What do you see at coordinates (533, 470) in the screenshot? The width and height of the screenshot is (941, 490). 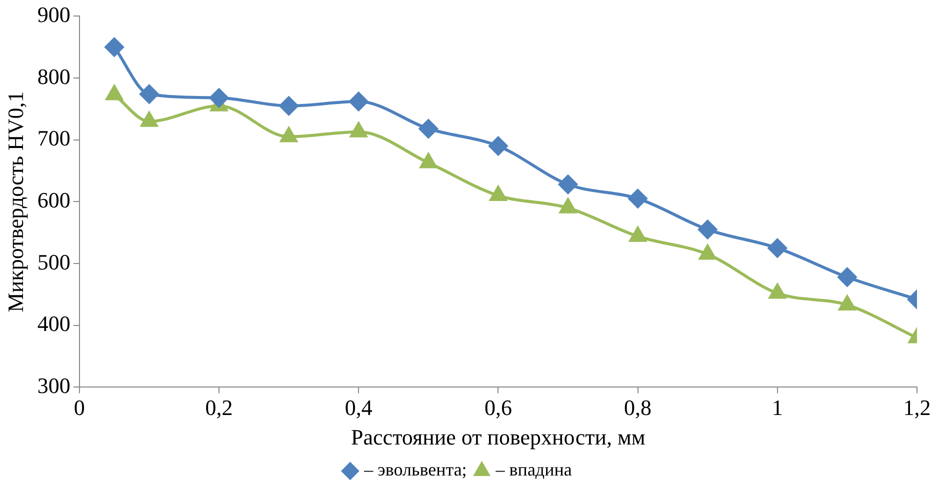 I see `legend-label: – впадина` at bounding box center [533, 470].